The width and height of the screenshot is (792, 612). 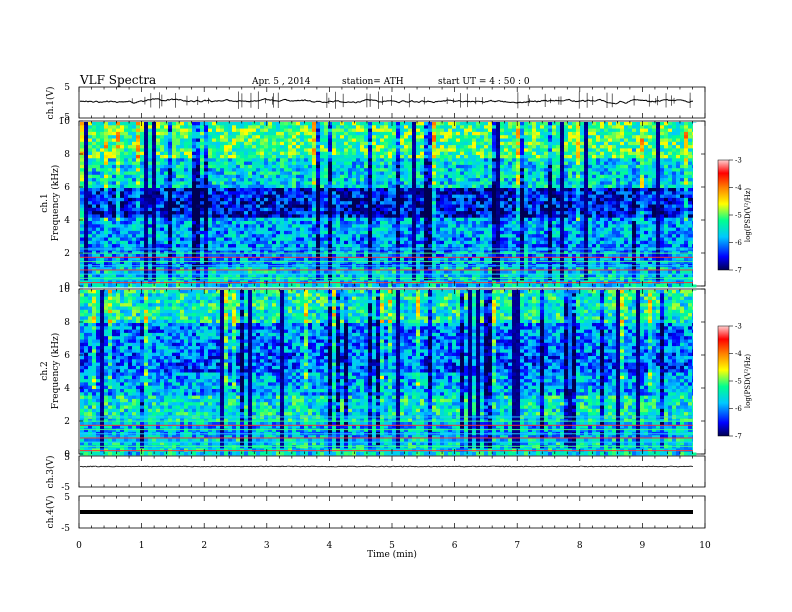 I want to click on figure-title: VLF Spectra, so click(x=117, y=80).